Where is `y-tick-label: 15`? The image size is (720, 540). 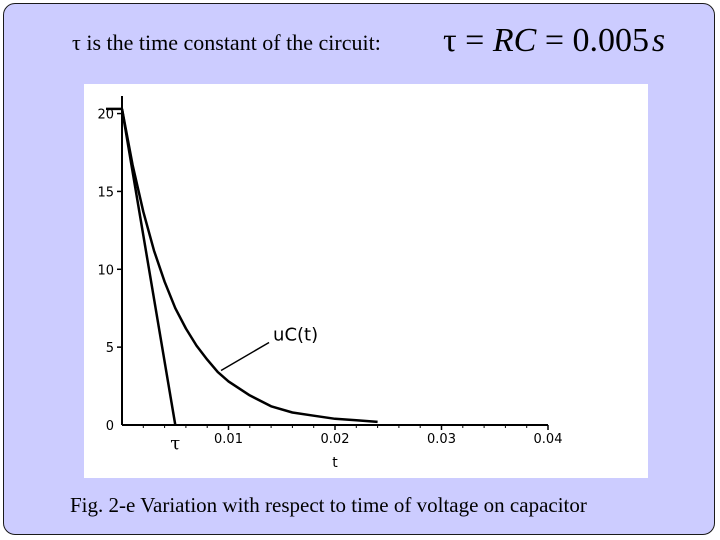
y-tick-label: 15 is located at coordinates (105, 192).